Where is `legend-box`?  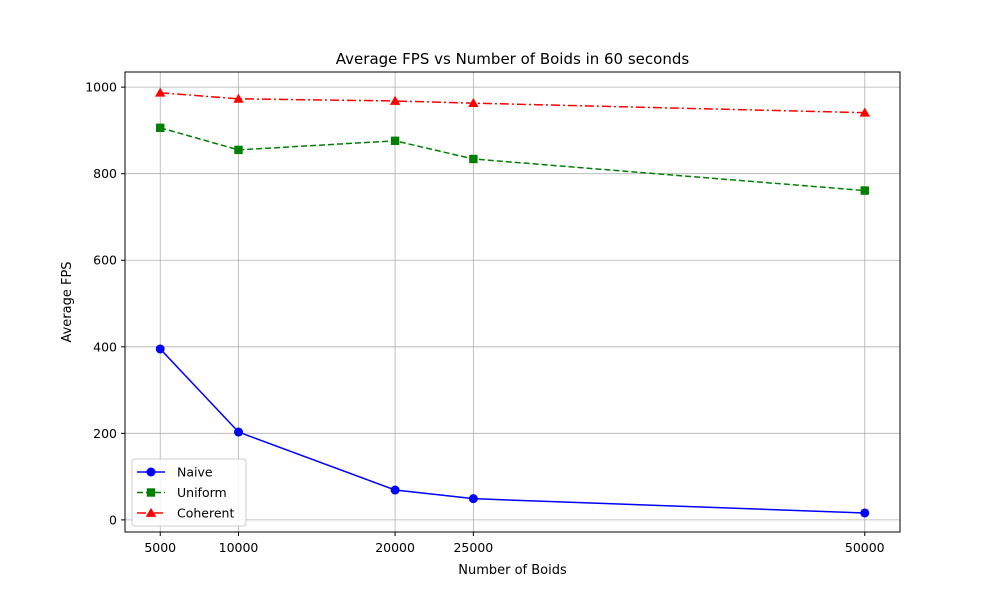 legend-box is located at coordinates (189, 492).